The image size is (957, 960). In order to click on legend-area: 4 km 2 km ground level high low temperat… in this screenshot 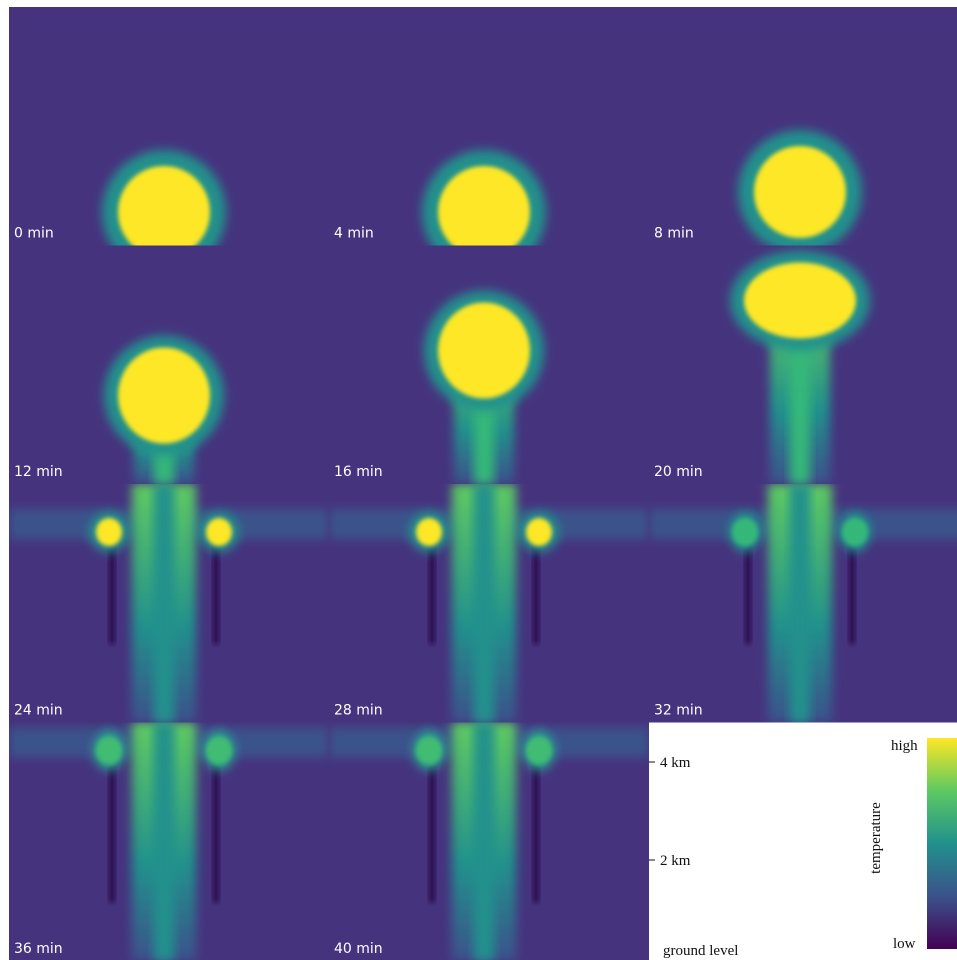, I will do `click(803, 848)`.